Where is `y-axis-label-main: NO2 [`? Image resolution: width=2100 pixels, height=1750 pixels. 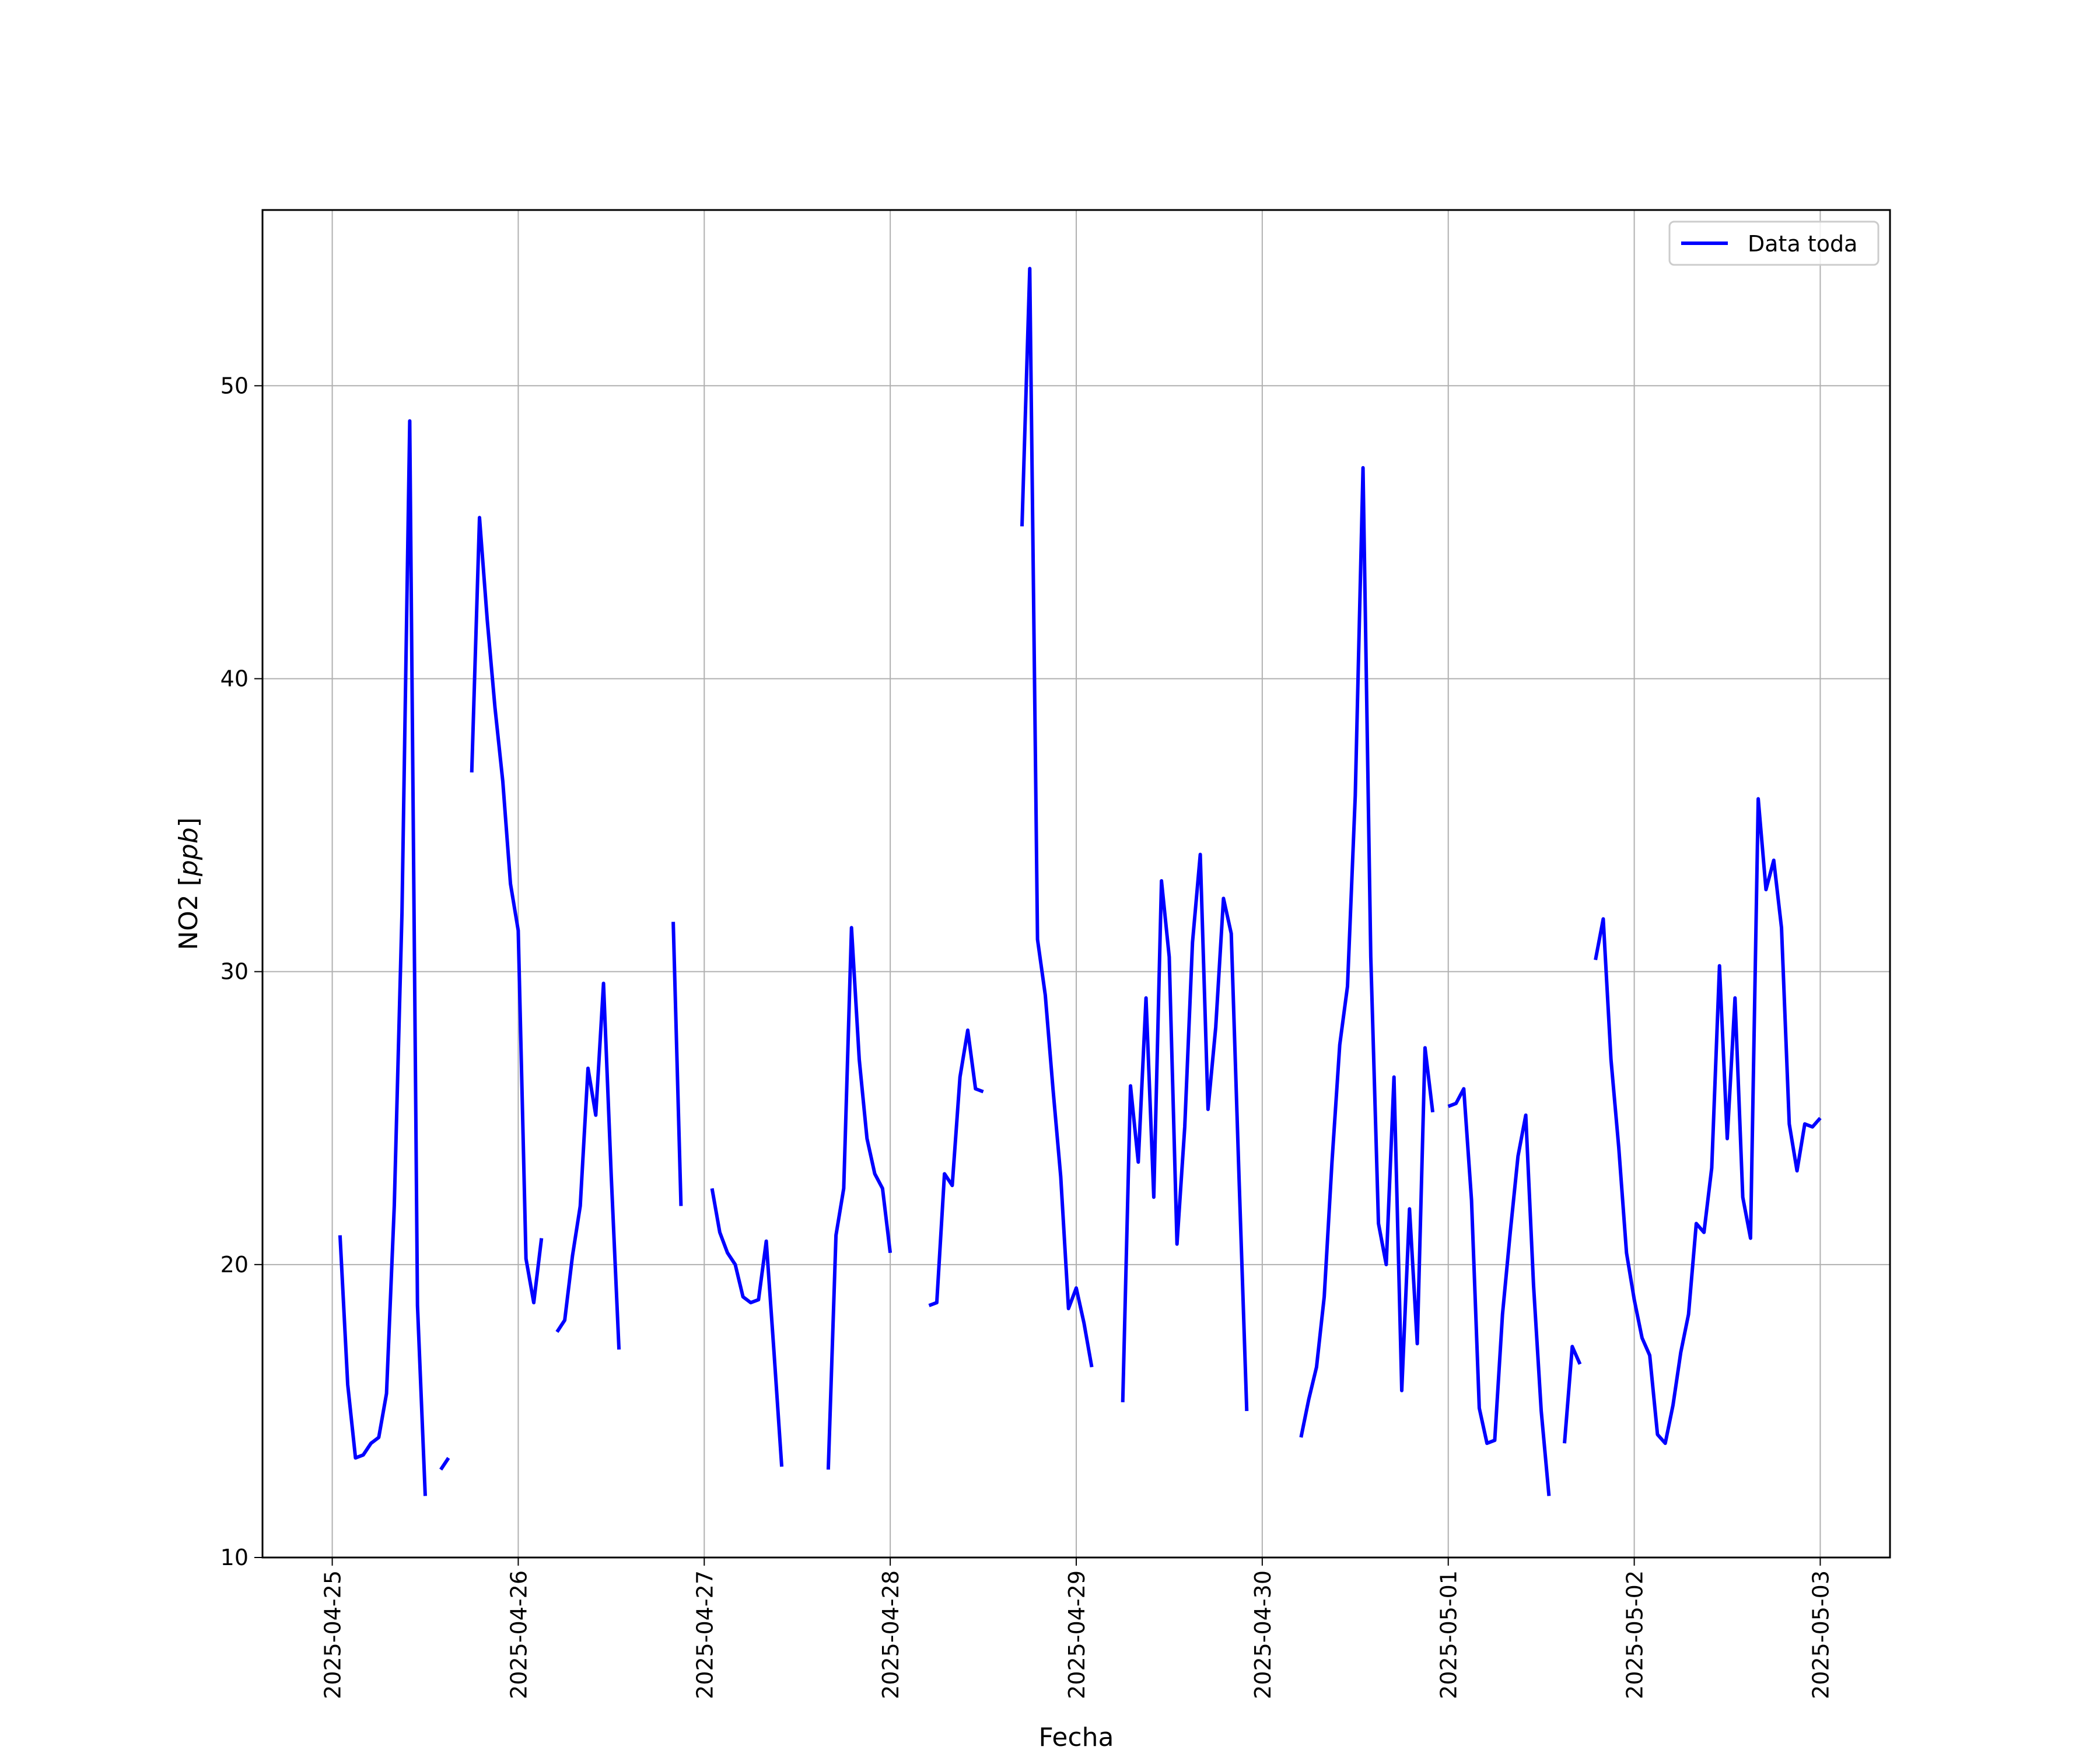 y-axis-label-main: NO2 [ is located at coordinates (189, 913).